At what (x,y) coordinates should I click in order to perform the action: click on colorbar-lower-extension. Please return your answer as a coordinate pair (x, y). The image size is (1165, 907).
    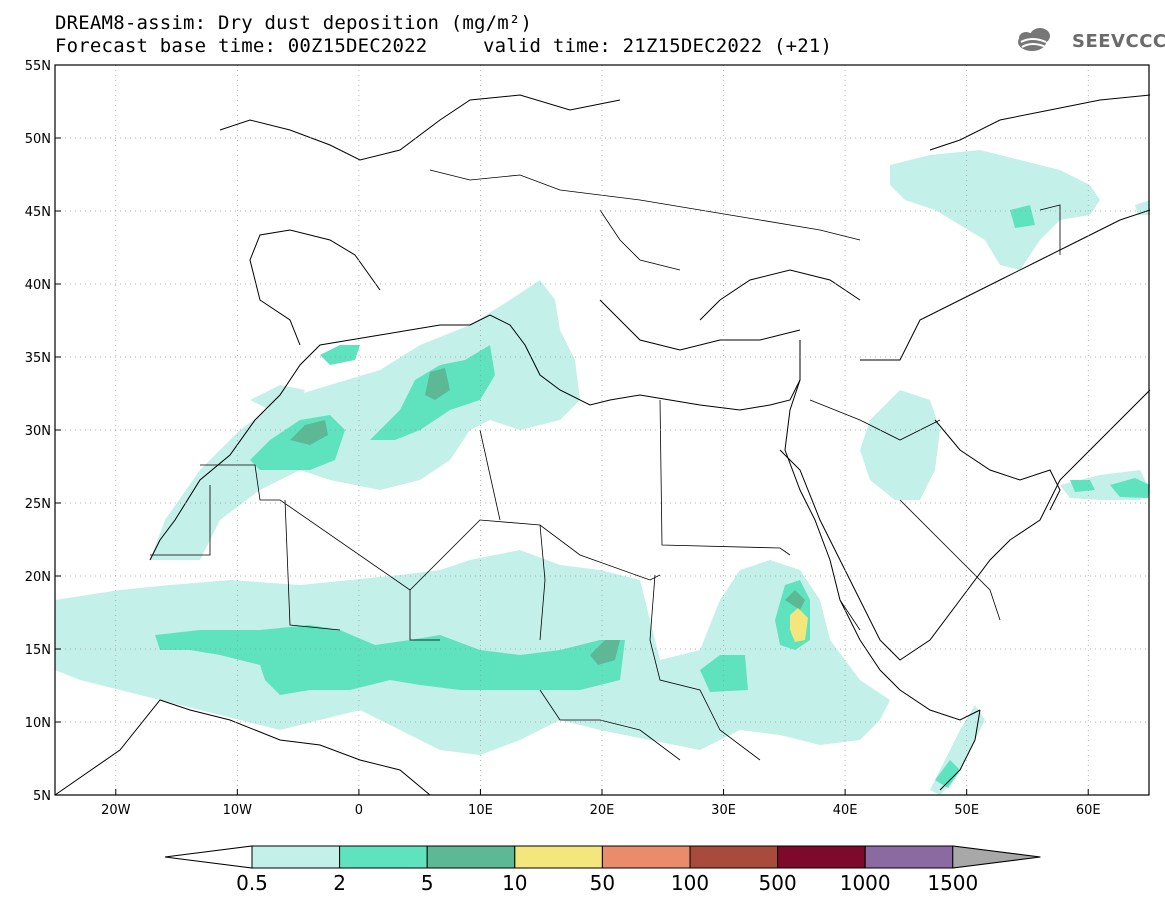
    Looking at the image, I should click on (208, 857).